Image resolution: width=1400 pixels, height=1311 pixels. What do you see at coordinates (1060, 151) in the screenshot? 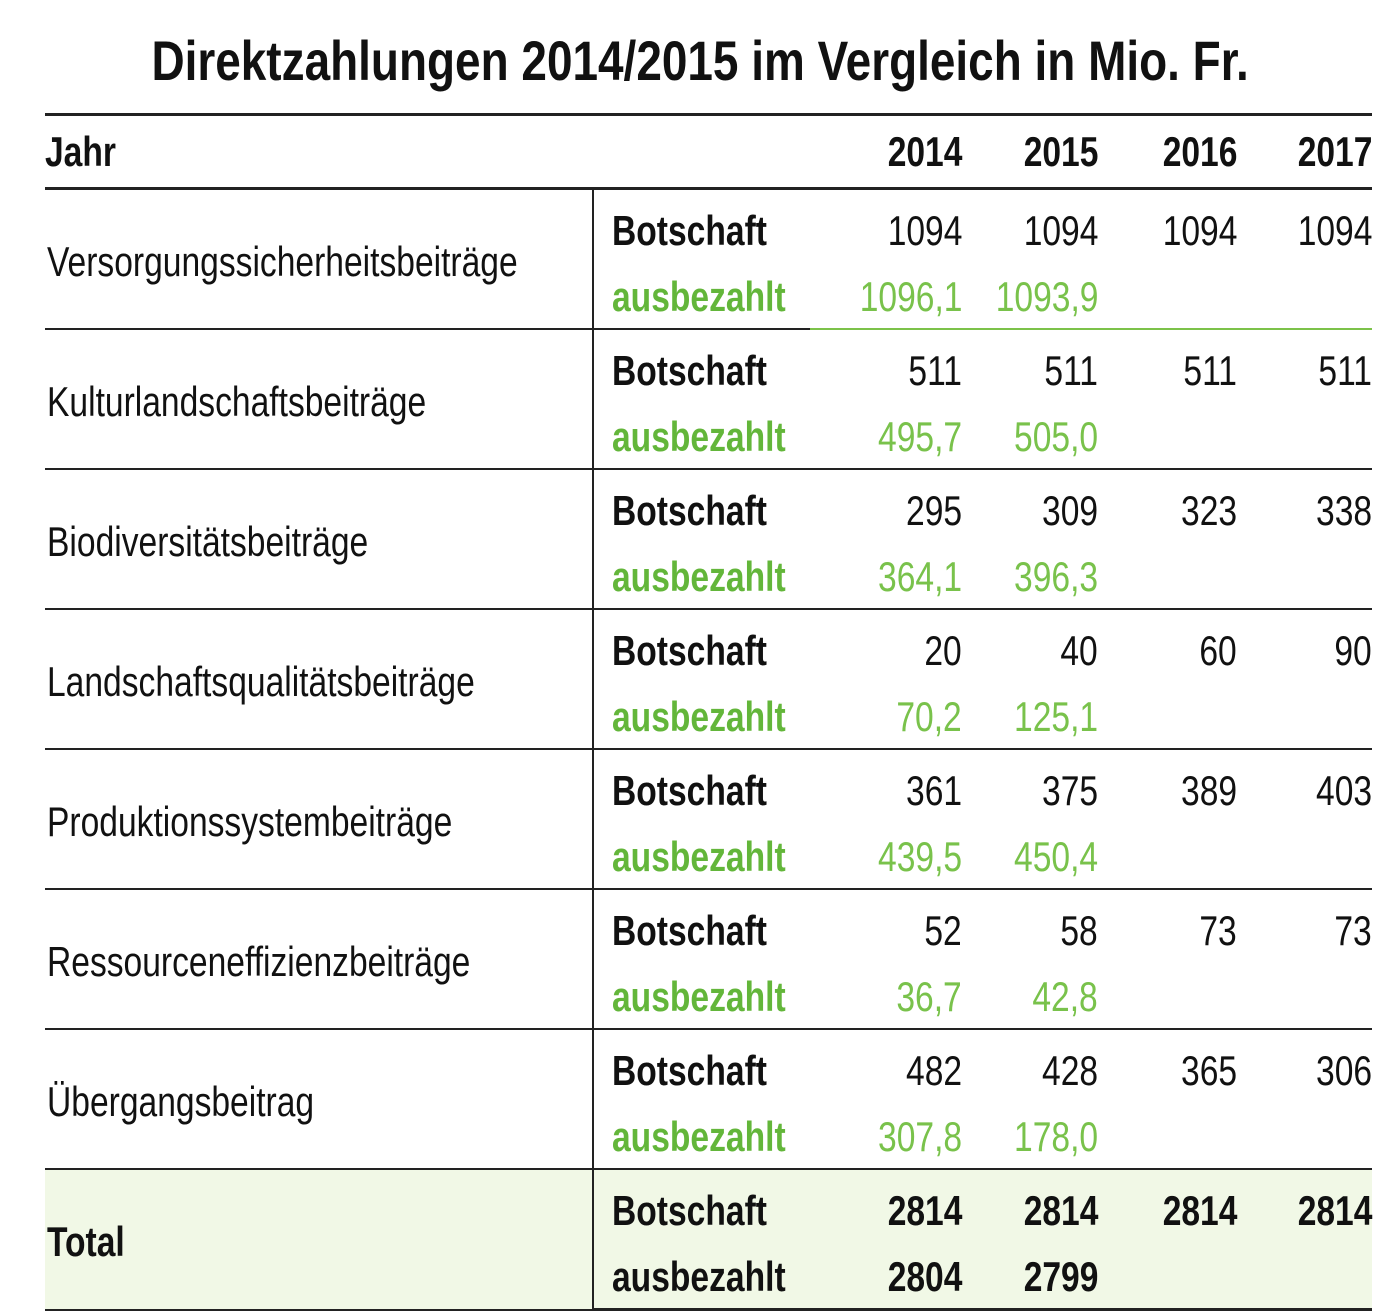
I see `cell-text: 2015` at bounding box center [1060, 151].